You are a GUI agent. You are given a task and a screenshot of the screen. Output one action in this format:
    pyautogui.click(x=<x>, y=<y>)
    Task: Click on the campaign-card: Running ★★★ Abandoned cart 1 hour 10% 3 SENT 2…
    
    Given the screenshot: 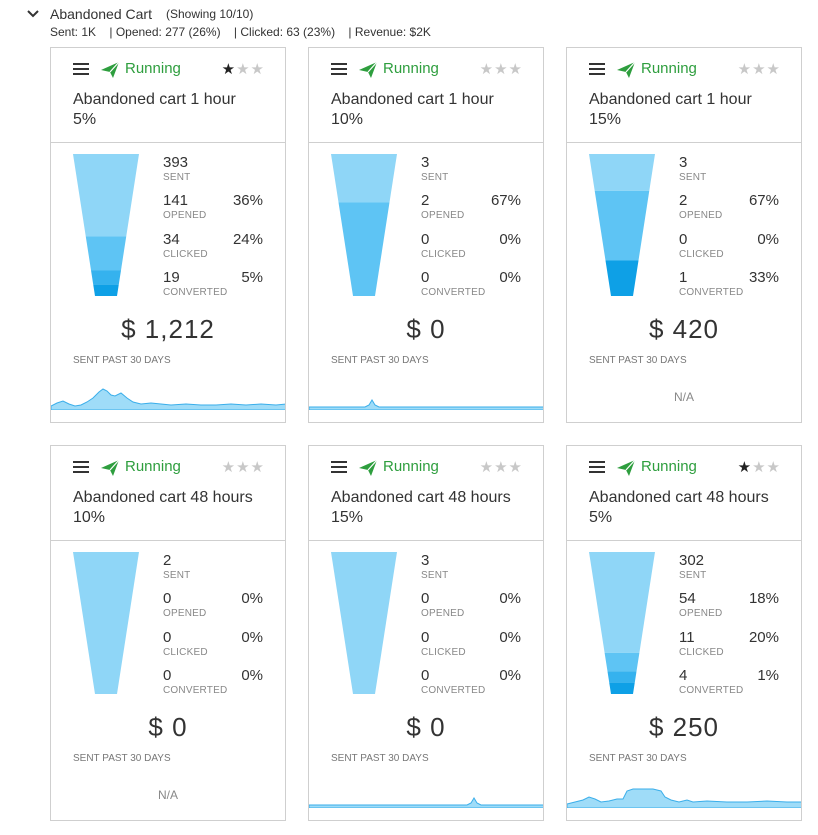 What is the action you would take?
    pyautogui.click(x=426, y=235)
    